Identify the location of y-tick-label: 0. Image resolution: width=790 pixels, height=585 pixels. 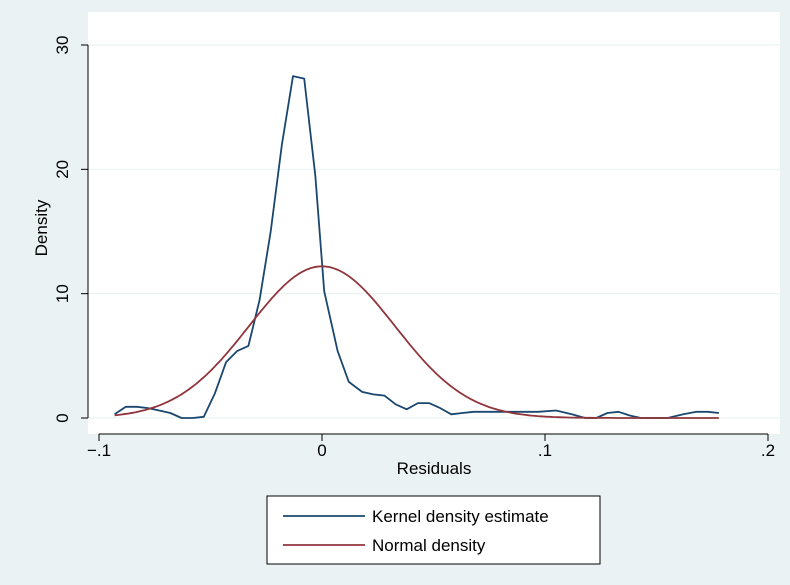
(62, 417).